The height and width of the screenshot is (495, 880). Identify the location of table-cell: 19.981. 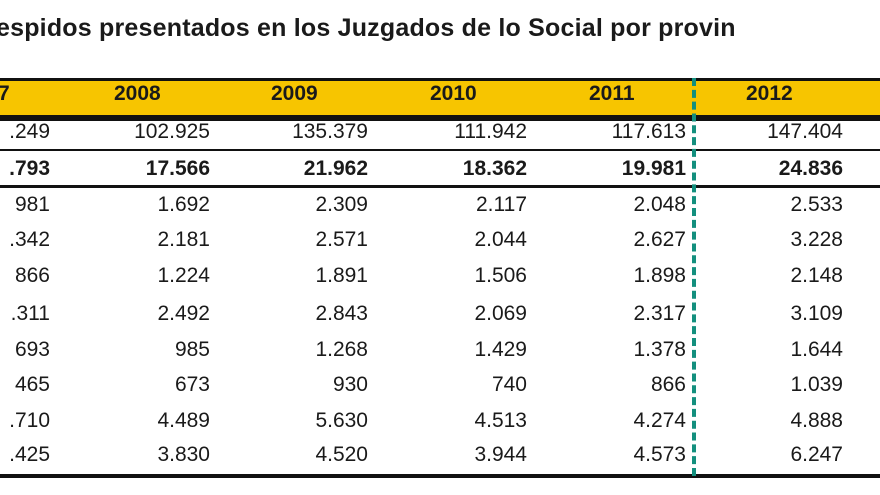
(653, 168).